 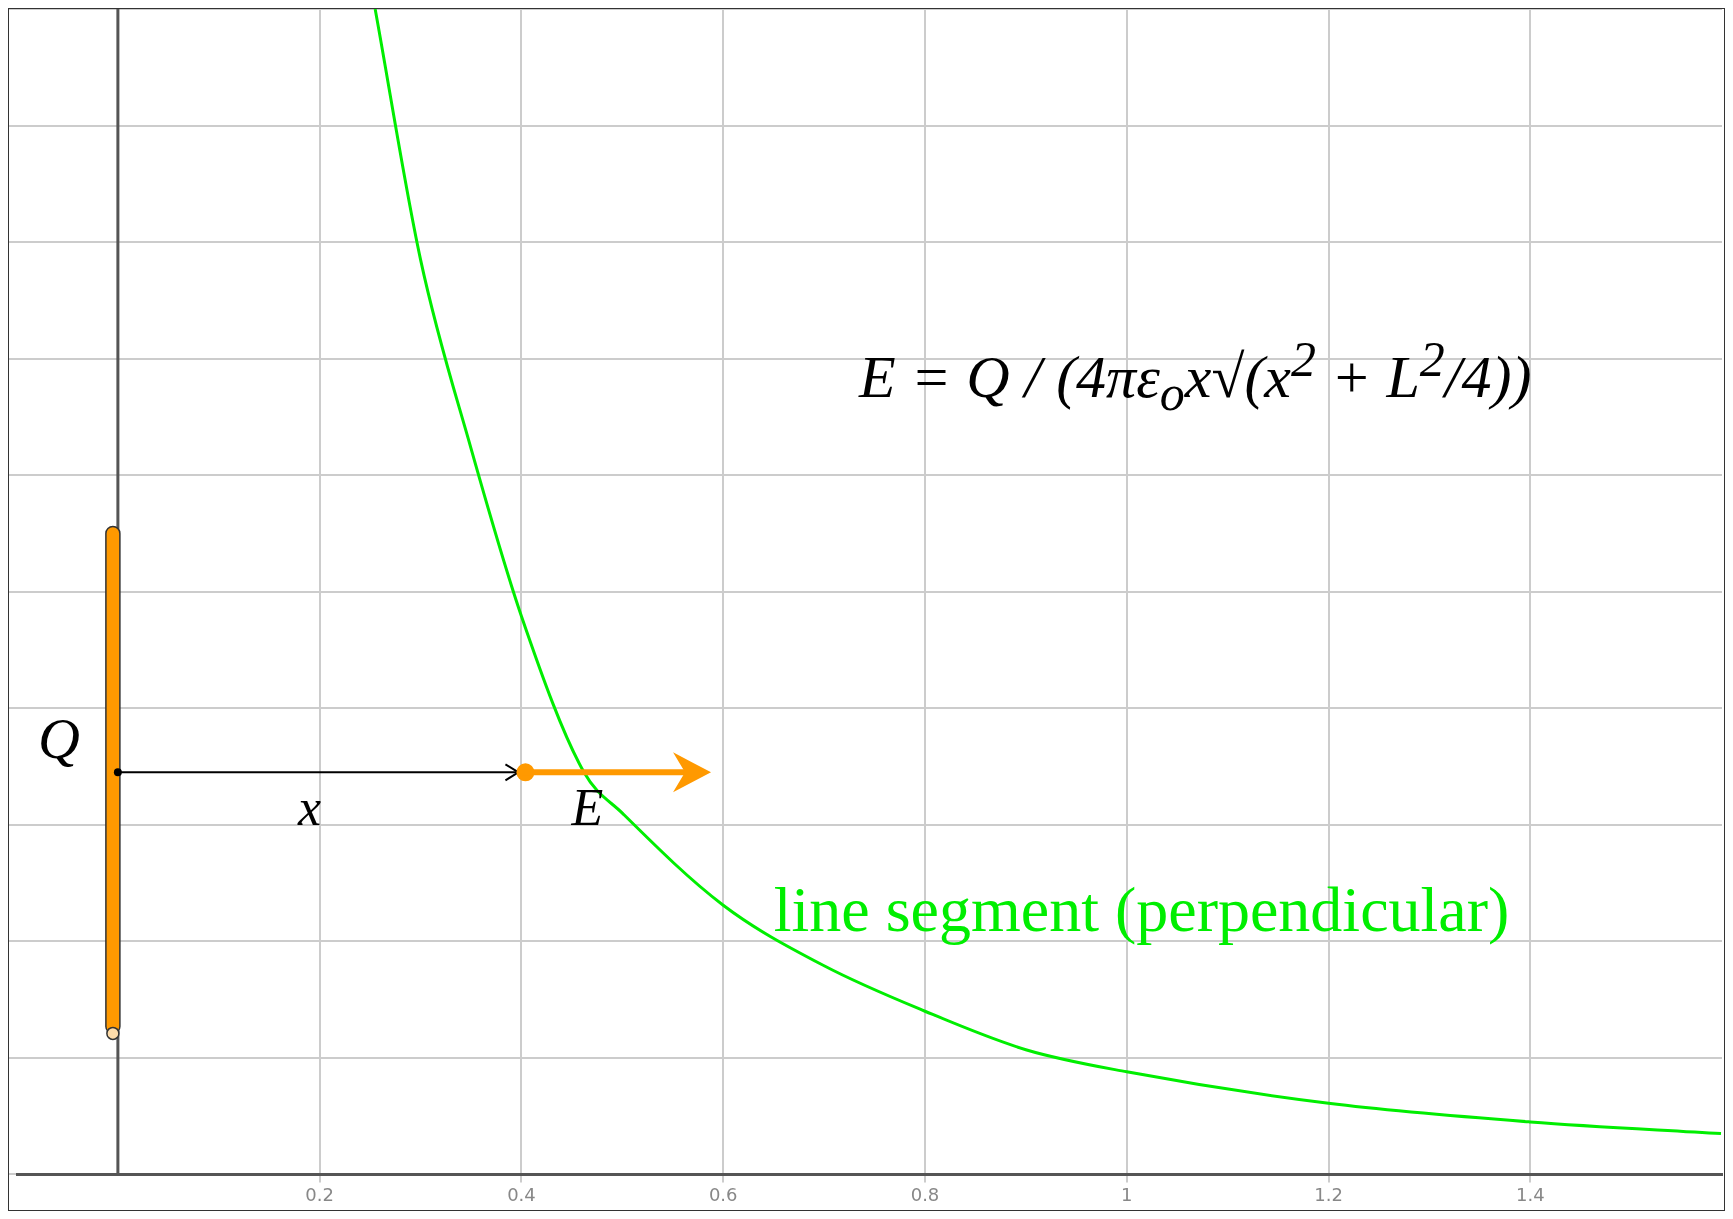 What do you see at coordinates (1530, 1194) in the screenshot?
I see `x-tick-label: 1.4` at bounding box center [1530, 1194].